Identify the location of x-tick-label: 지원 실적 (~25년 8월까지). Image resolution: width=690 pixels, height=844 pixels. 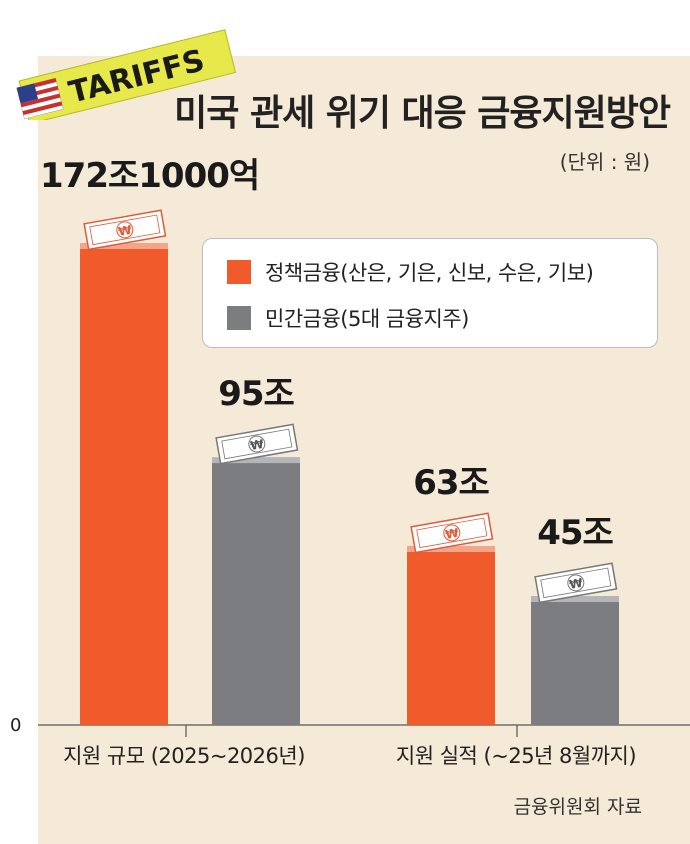
(516, 756).